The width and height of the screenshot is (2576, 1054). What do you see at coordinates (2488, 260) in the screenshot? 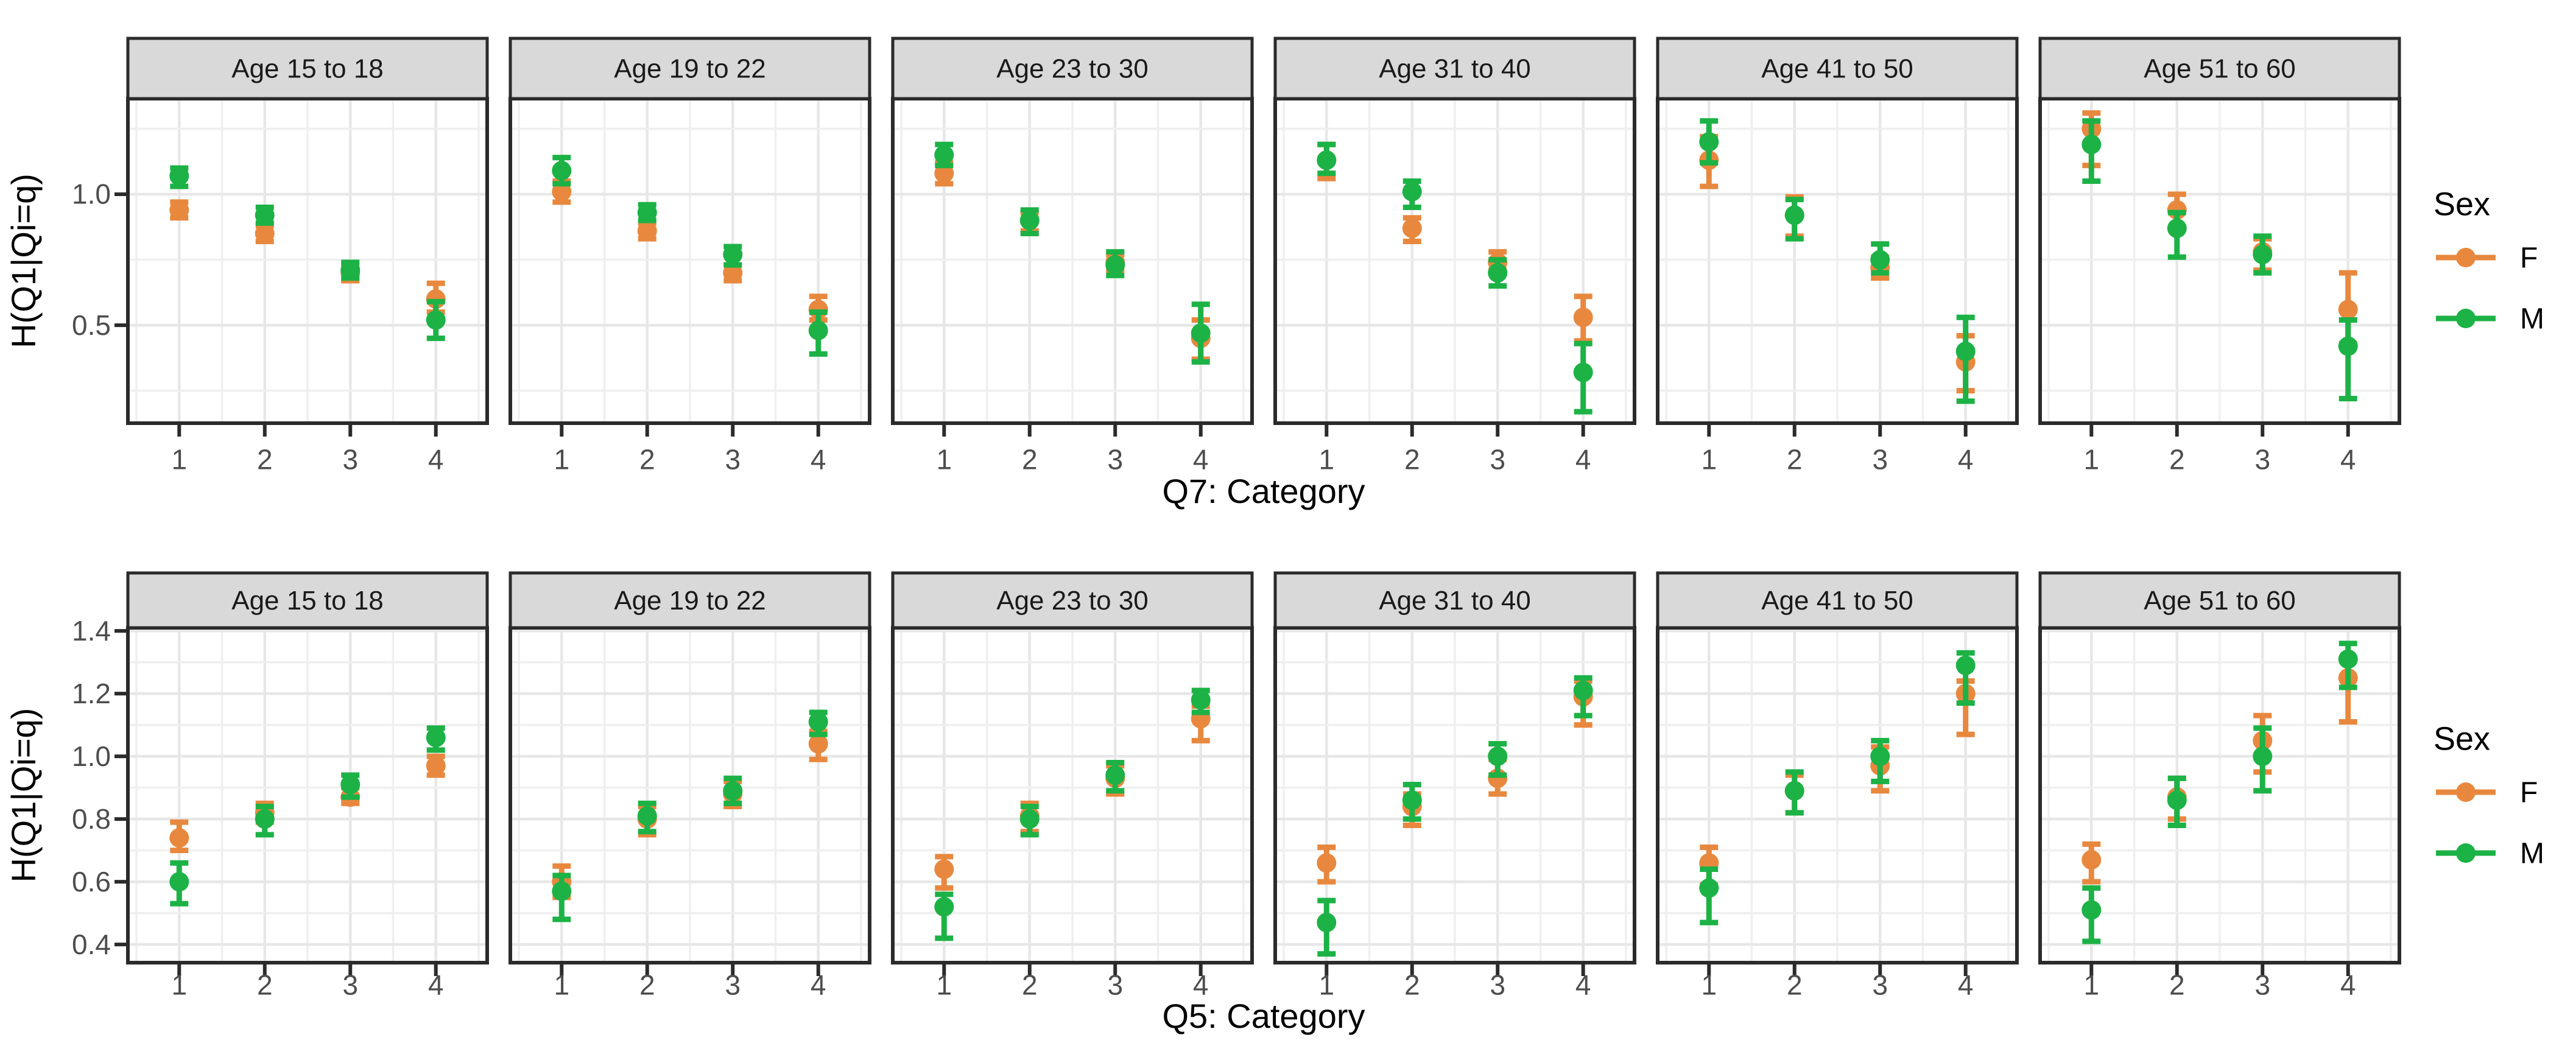
I see `legend: Sex FM` at bounding box center [2488, 260].